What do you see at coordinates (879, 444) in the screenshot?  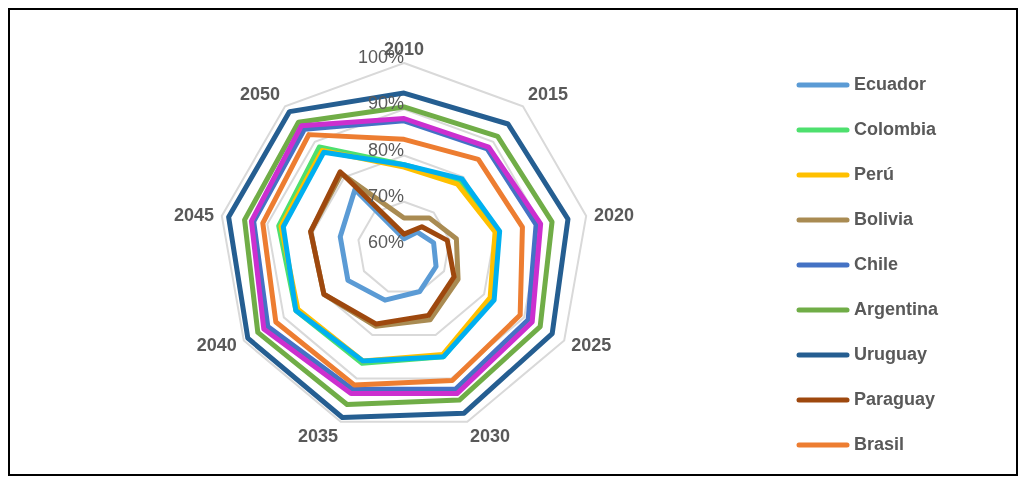 I see `legend-label: Brasil` at bounding box center [879, 444].